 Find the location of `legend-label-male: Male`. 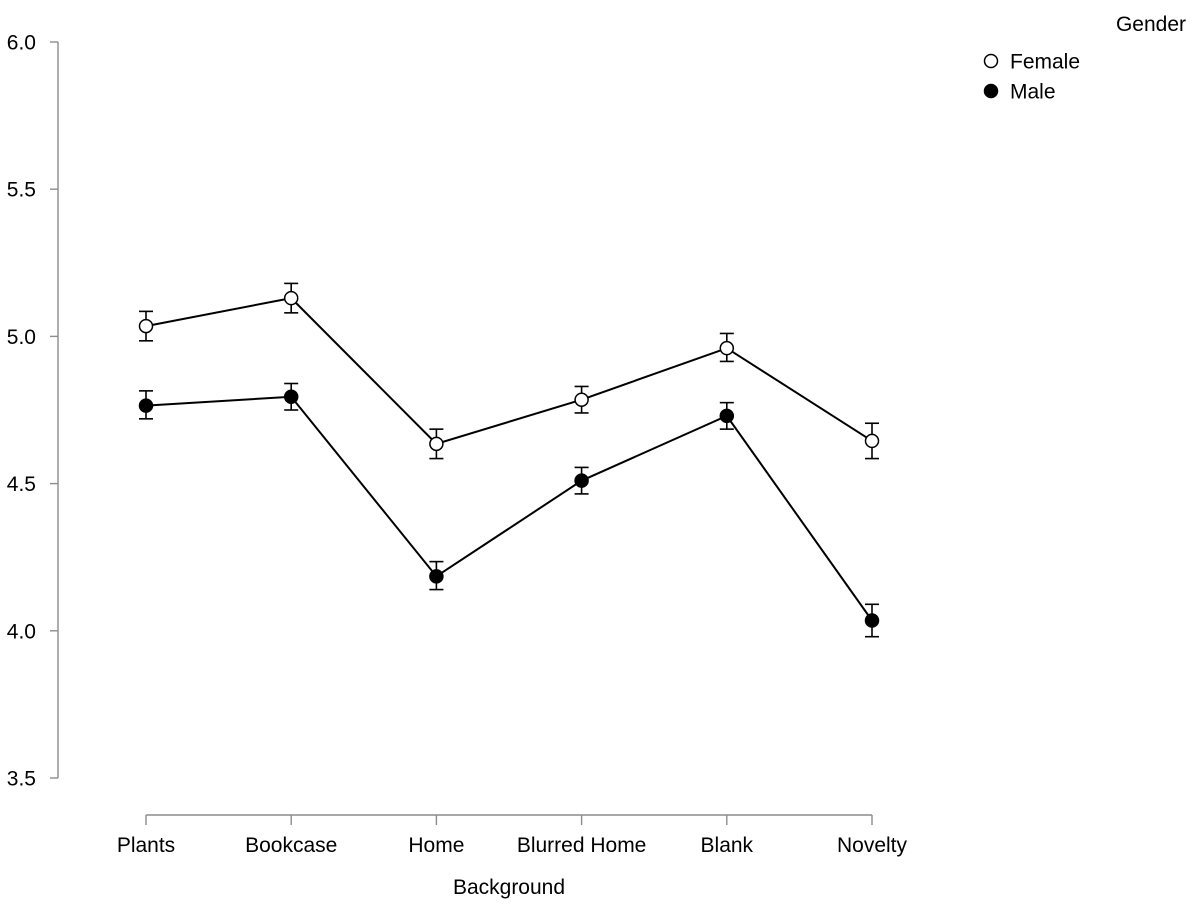

legend-label-male: Male is located at coordinates (1033, 92).